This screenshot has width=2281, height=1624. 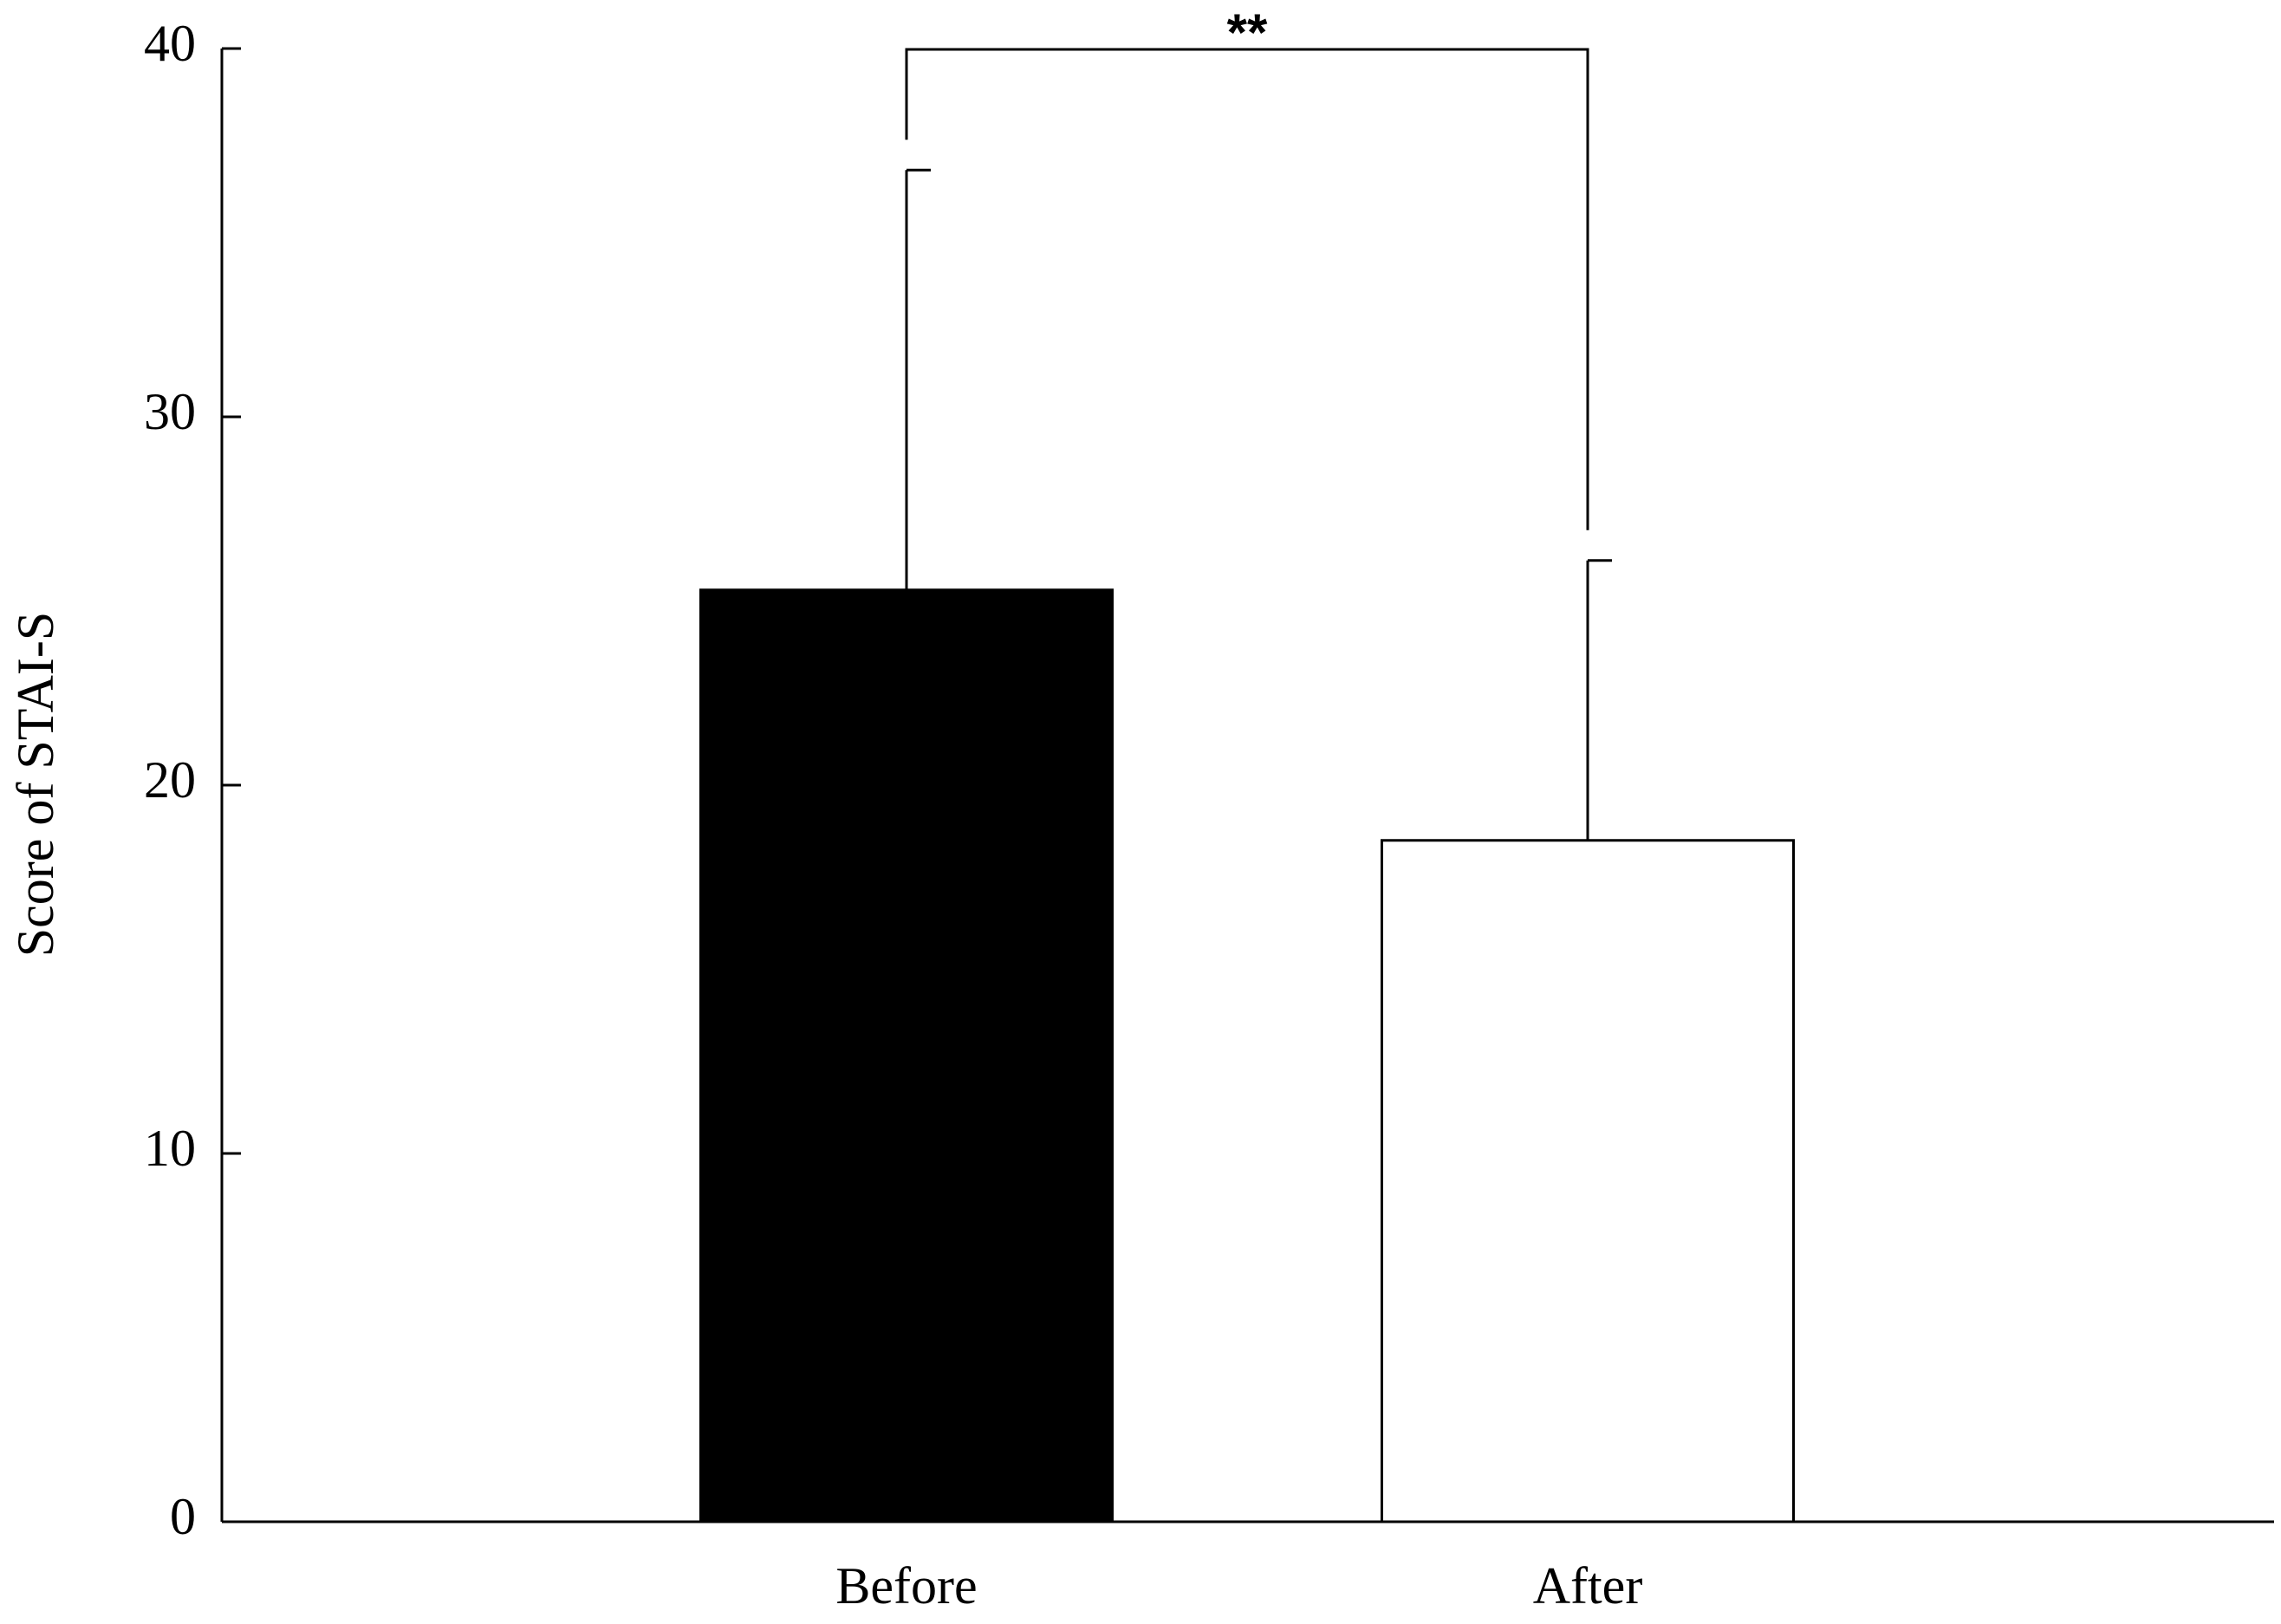 What do you see at coordinates (170, 780) in the screenshot?
I see `y-tick-label: 20` at bounding box center [170, 780].